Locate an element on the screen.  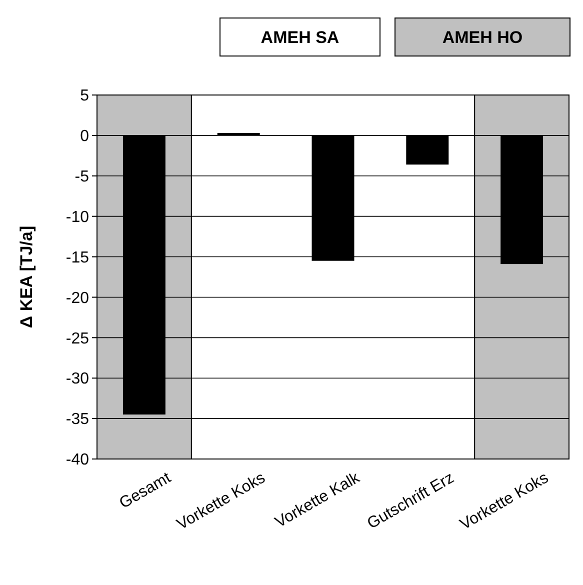
y-tick-label: -20 is located at coordinates (78, 298).